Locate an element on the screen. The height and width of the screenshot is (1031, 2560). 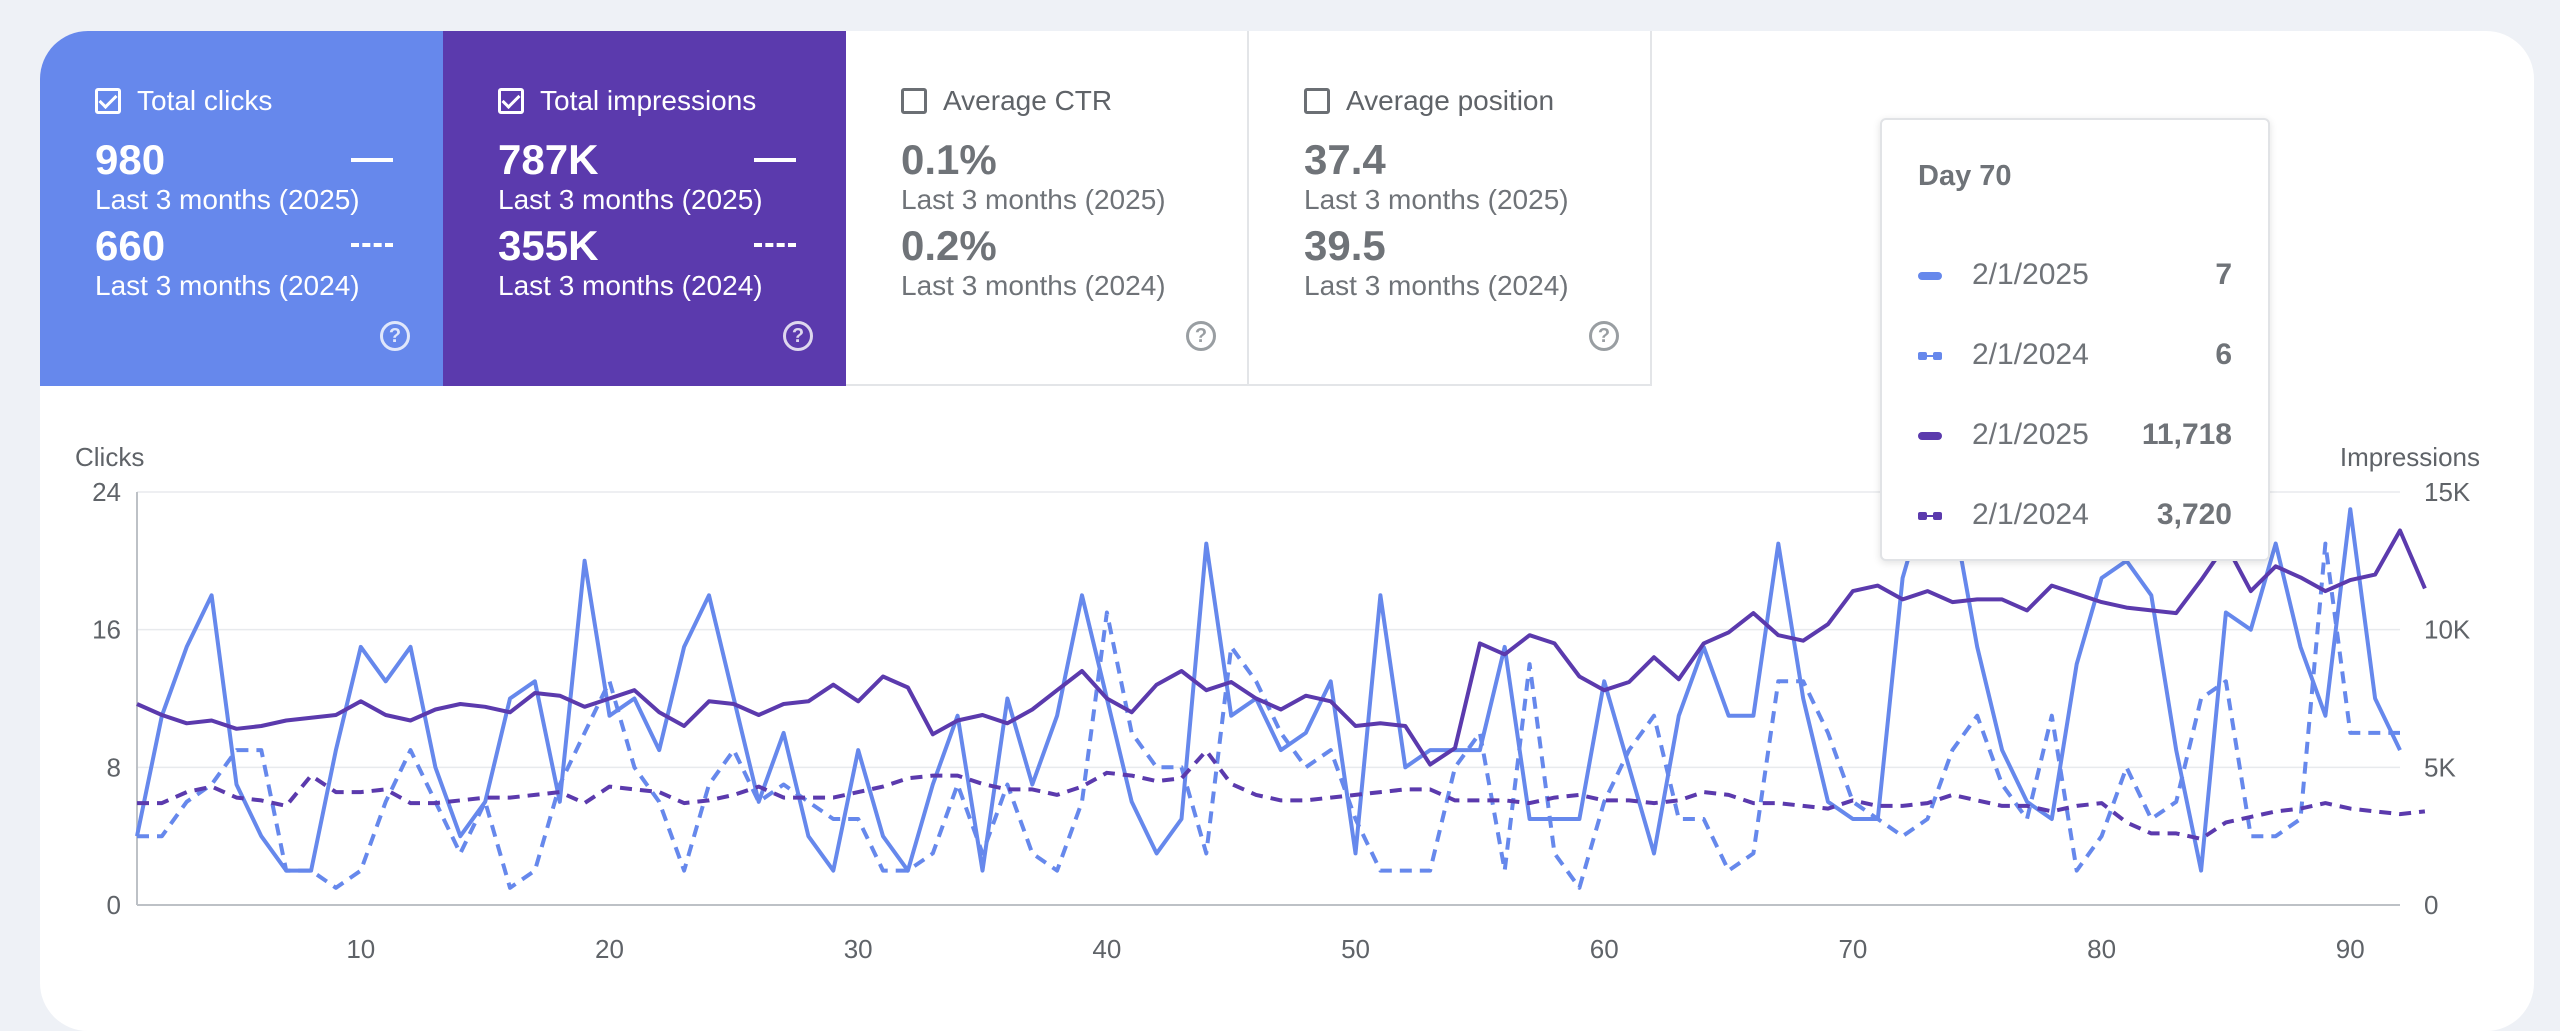
tooltip-title: Day 70 is located at coordinates (1965, 176).